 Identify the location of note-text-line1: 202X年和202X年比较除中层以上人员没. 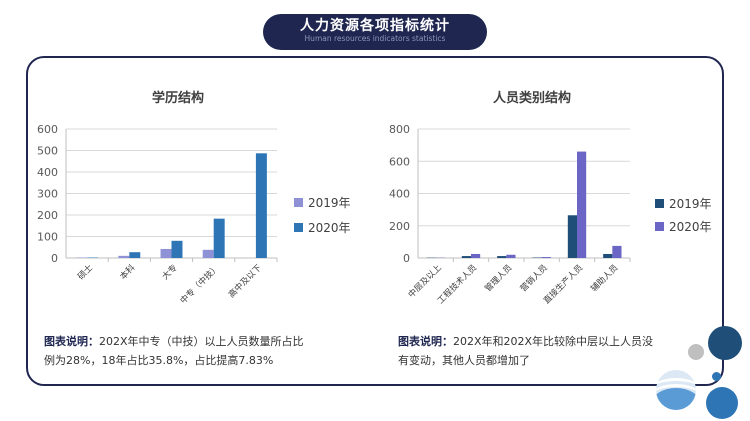
(553, 341).